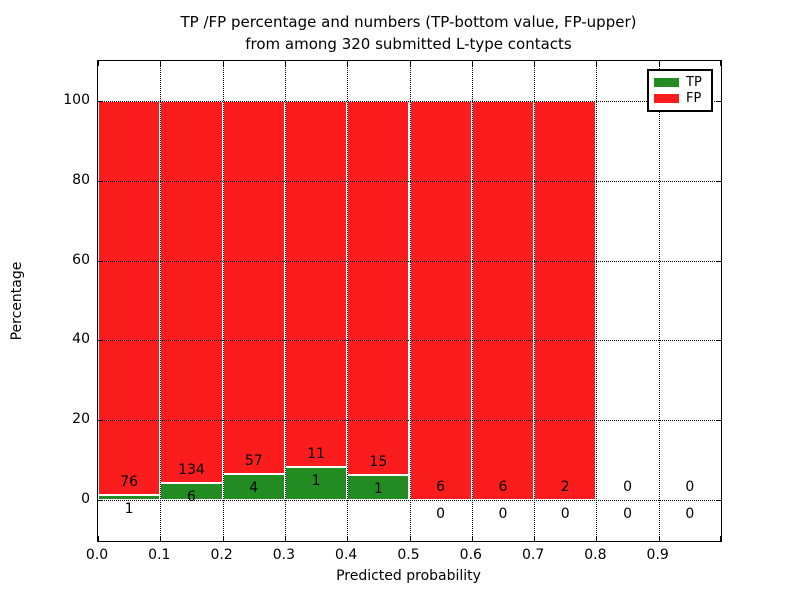 Image resolution: width=800 pixels, height=600 pixels. Describe the element at coordinates (81, 419) in the screenshot. I see `y-tick-label: 20` at that location.